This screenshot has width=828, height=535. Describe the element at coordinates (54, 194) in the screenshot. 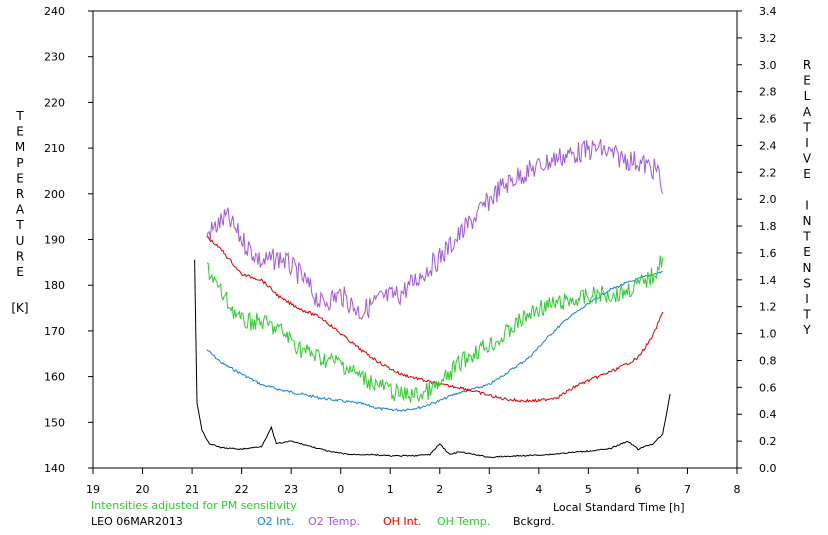

I see `left-tick-label: 200` at that location.